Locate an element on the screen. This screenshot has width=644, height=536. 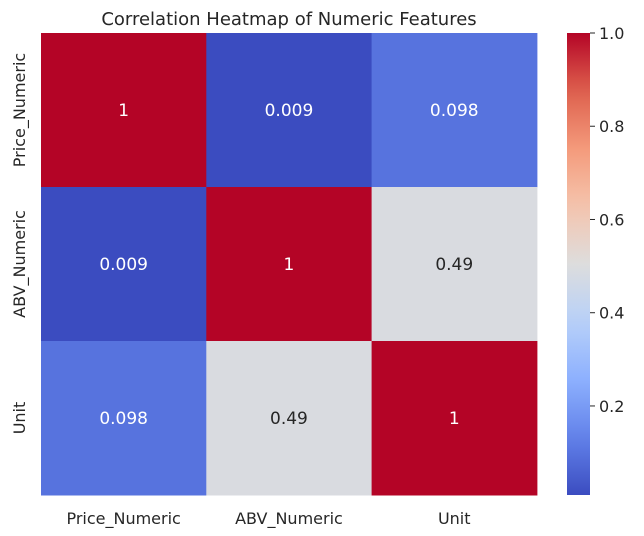
y-tick-label: Unit is located at coordinates (19, 418).